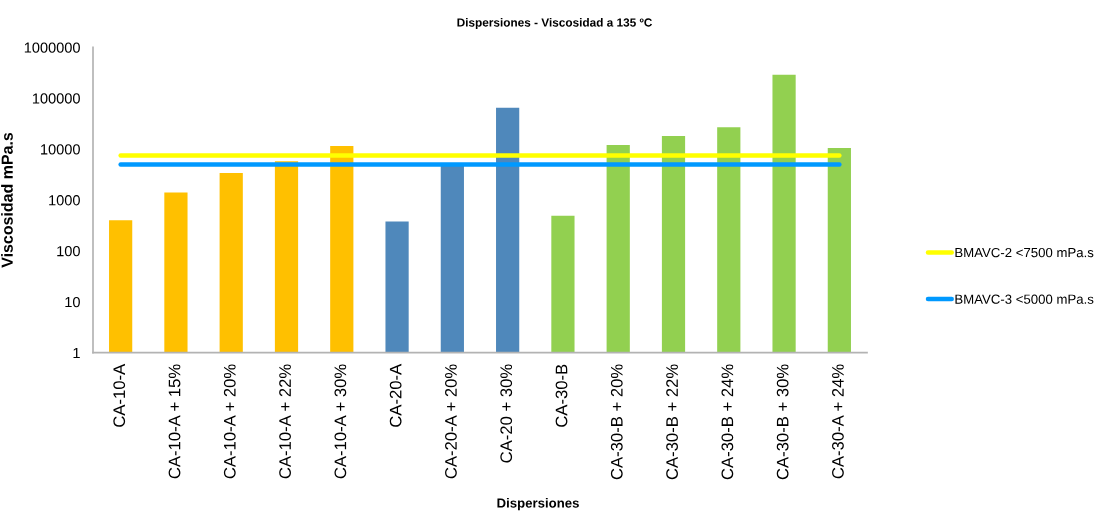  Describe the element at coordinates (68, 251) in the screenshot. I see `y-tick-label: 100` at that location.